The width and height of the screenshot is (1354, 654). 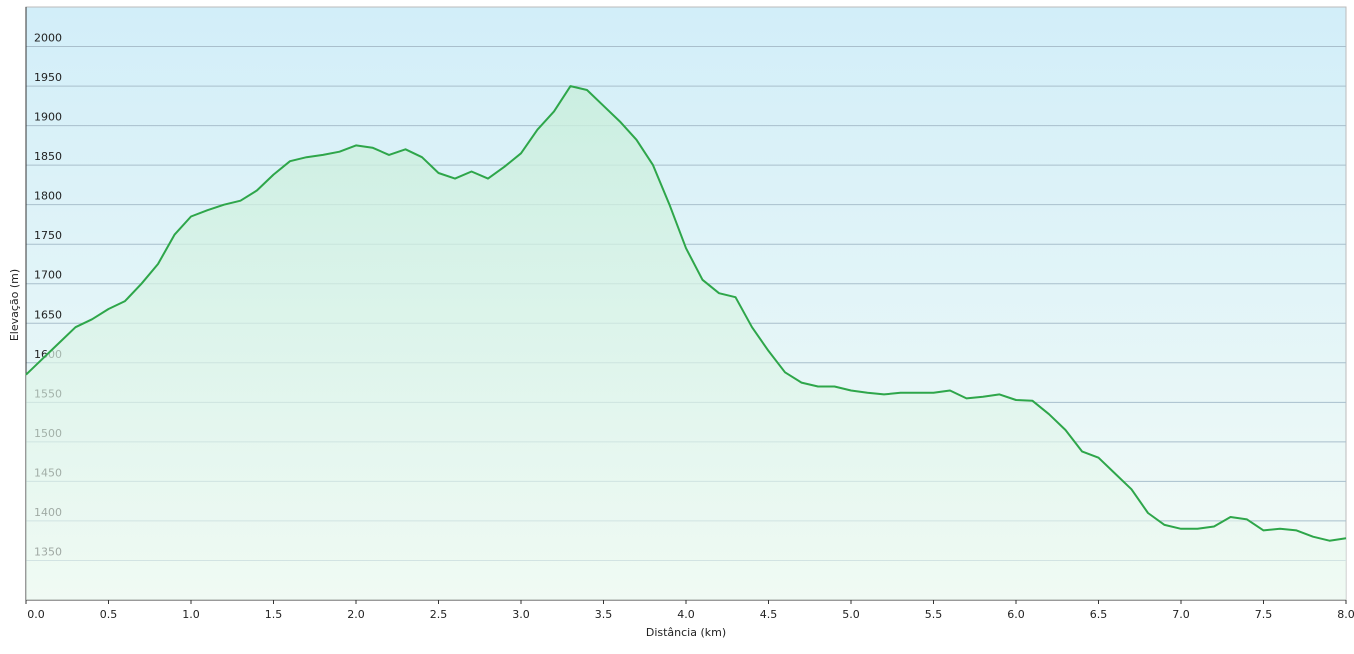 I want to click on x-tick-label: 7.0, so click(x=1181, y=614).